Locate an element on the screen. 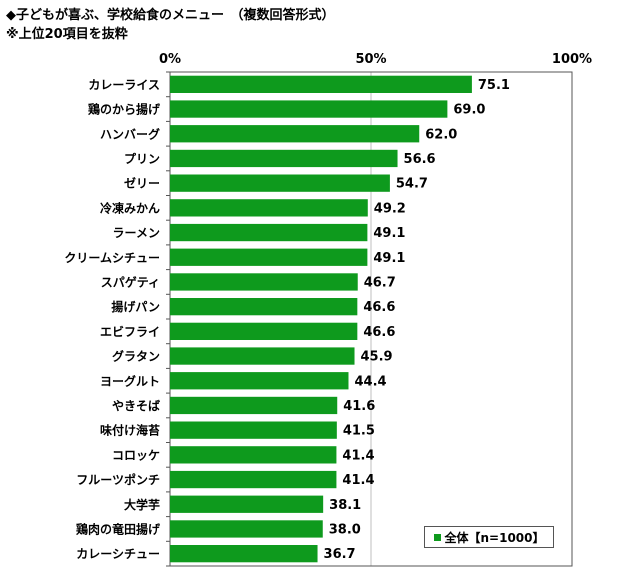 This screenshot has width=640, height=582. category-label: スパゲティ is located at coordinates (130, 281).